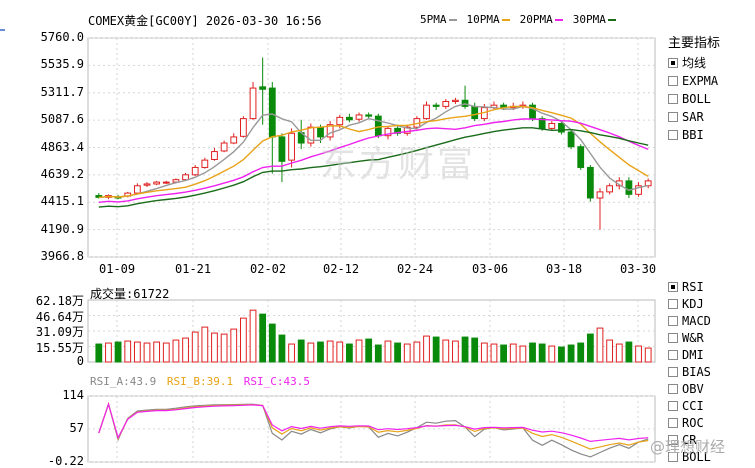 The width and height of the screenshot is (755, 468). Describe the element at coordinates (686, 337) in the screenshot. I see `sub-indicator-option: W&R` at that location.